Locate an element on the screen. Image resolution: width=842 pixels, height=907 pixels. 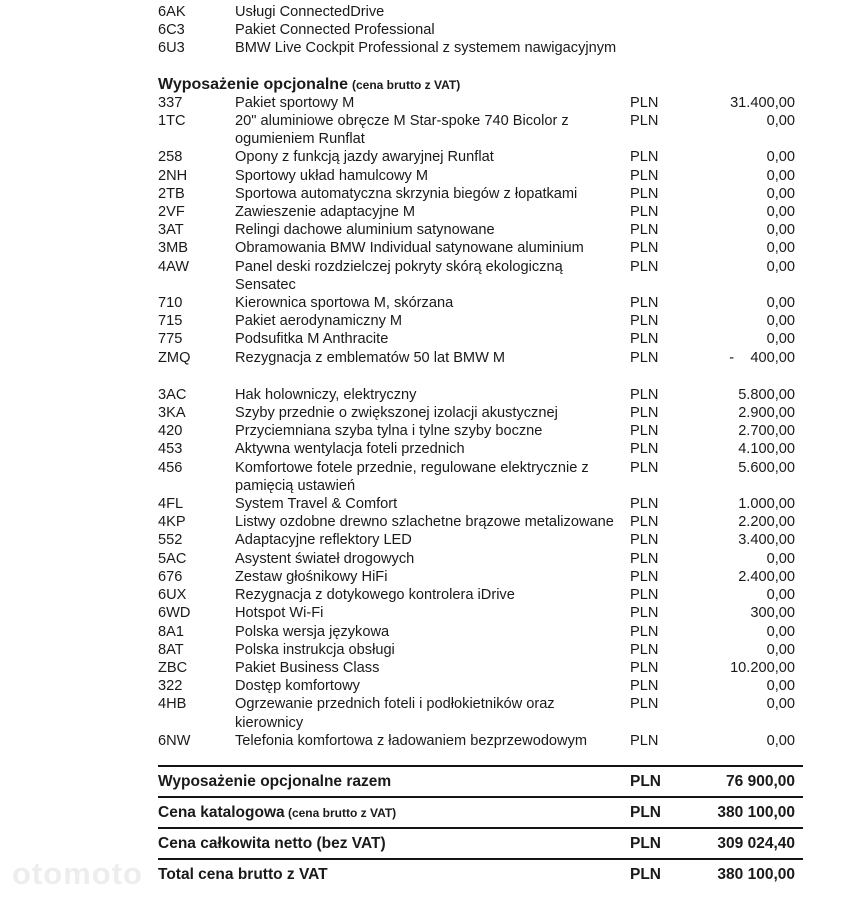
option-description: Opony z funkcją jazdy awaryjnej Runflat is located at coordinates (364, 157).